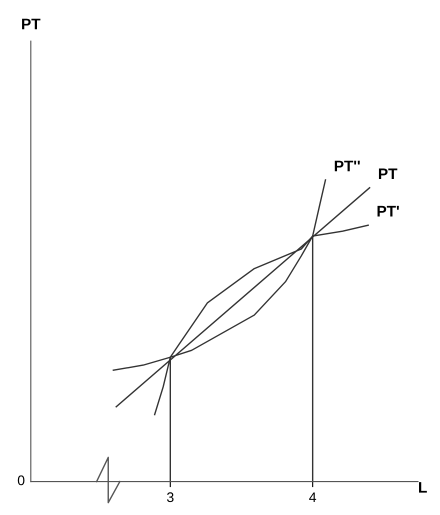  I want to click on series-label: PT', so click(388, 211).